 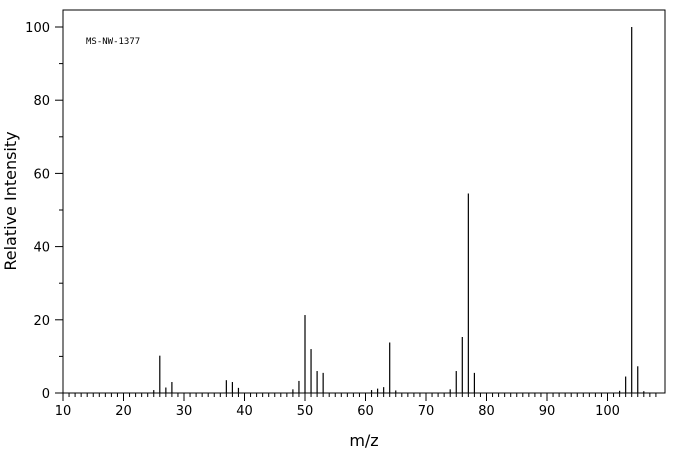 What do you see at coordinates (46, 394) in the screenshot?
I see `y-tick-label: 0` at bounding box center [46, 394].